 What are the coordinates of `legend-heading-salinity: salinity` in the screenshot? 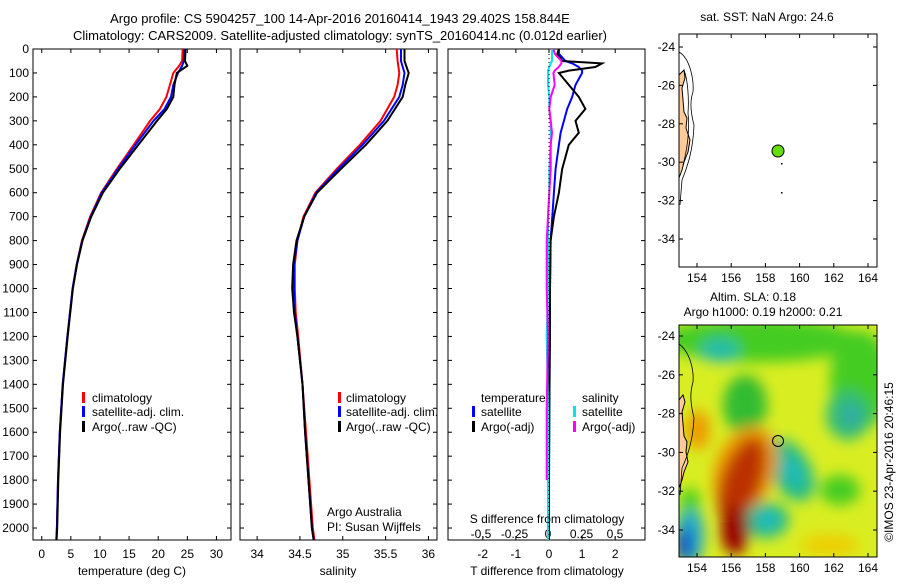 It's located at (600, 398).